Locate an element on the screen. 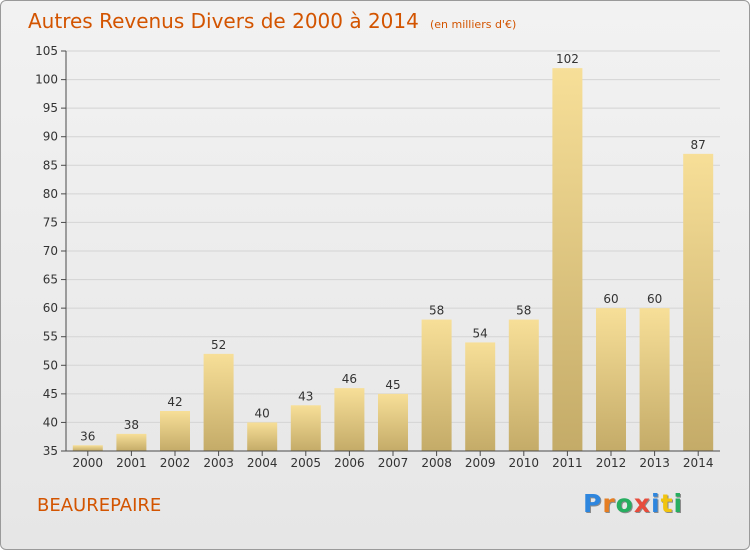 This screenshot has height=550, width=750. data-label-2006: 46 is located at coordinates (349, 379).